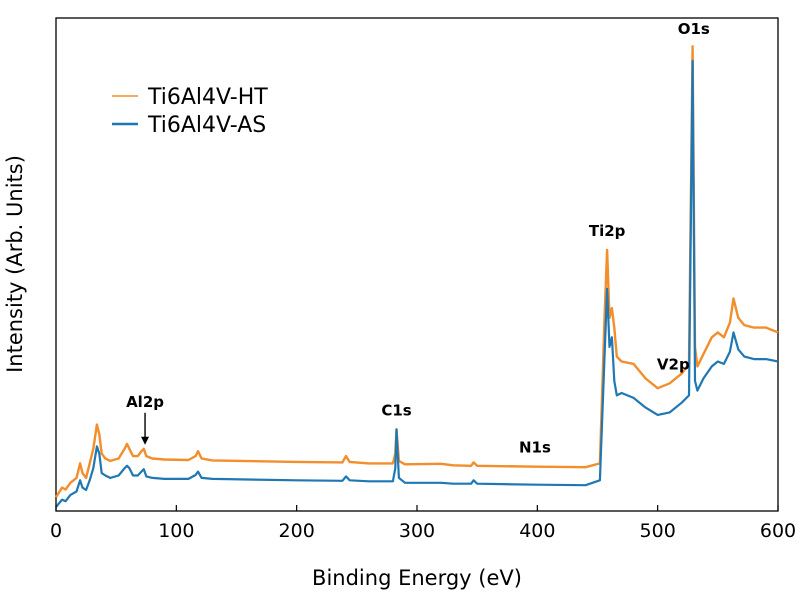 The image size is (800, 595). Describe the element at coordinates (673, 364) in the screenshot. I see `peak-label-v2p: V2p` at that location.